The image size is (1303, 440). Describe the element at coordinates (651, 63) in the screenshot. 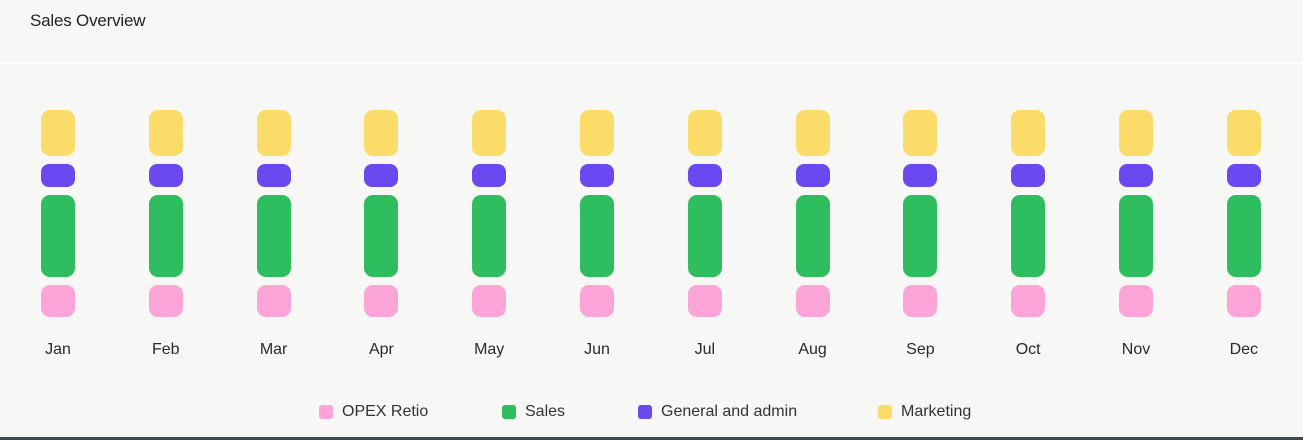

I see `header-divider` at that location.